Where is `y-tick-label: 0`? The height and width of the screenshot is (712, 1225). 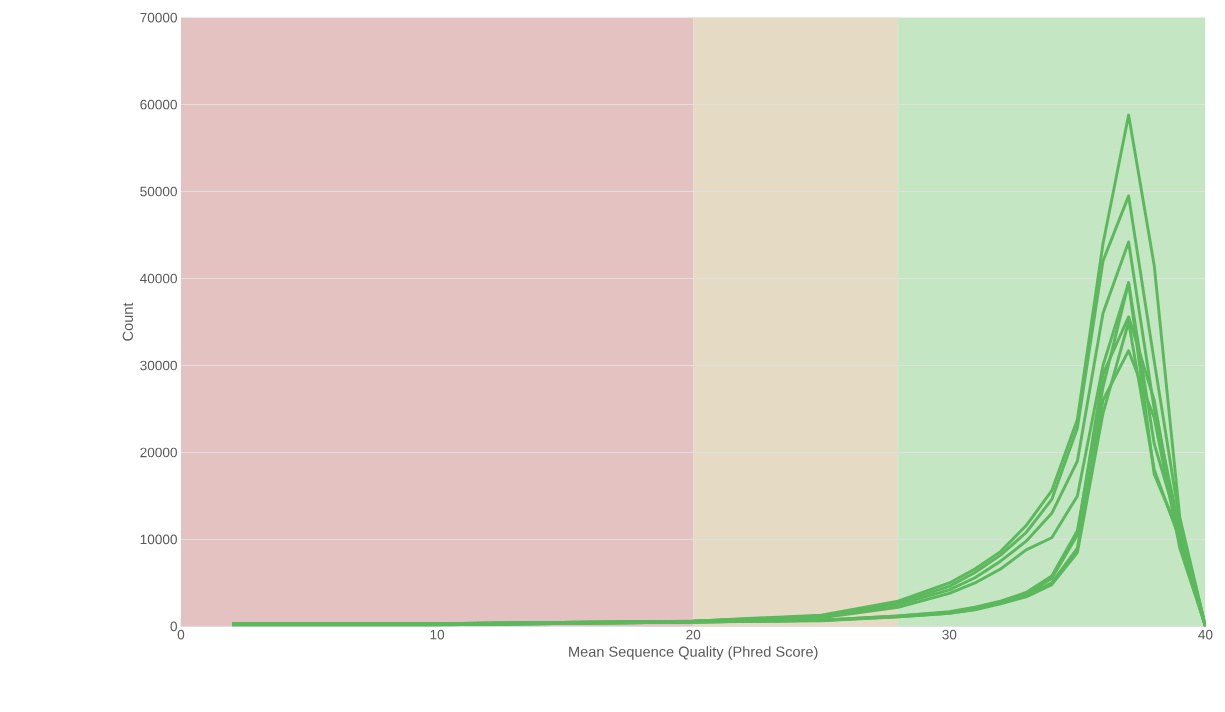
y-tick-label: 0 is located at coordinates (173, 626).